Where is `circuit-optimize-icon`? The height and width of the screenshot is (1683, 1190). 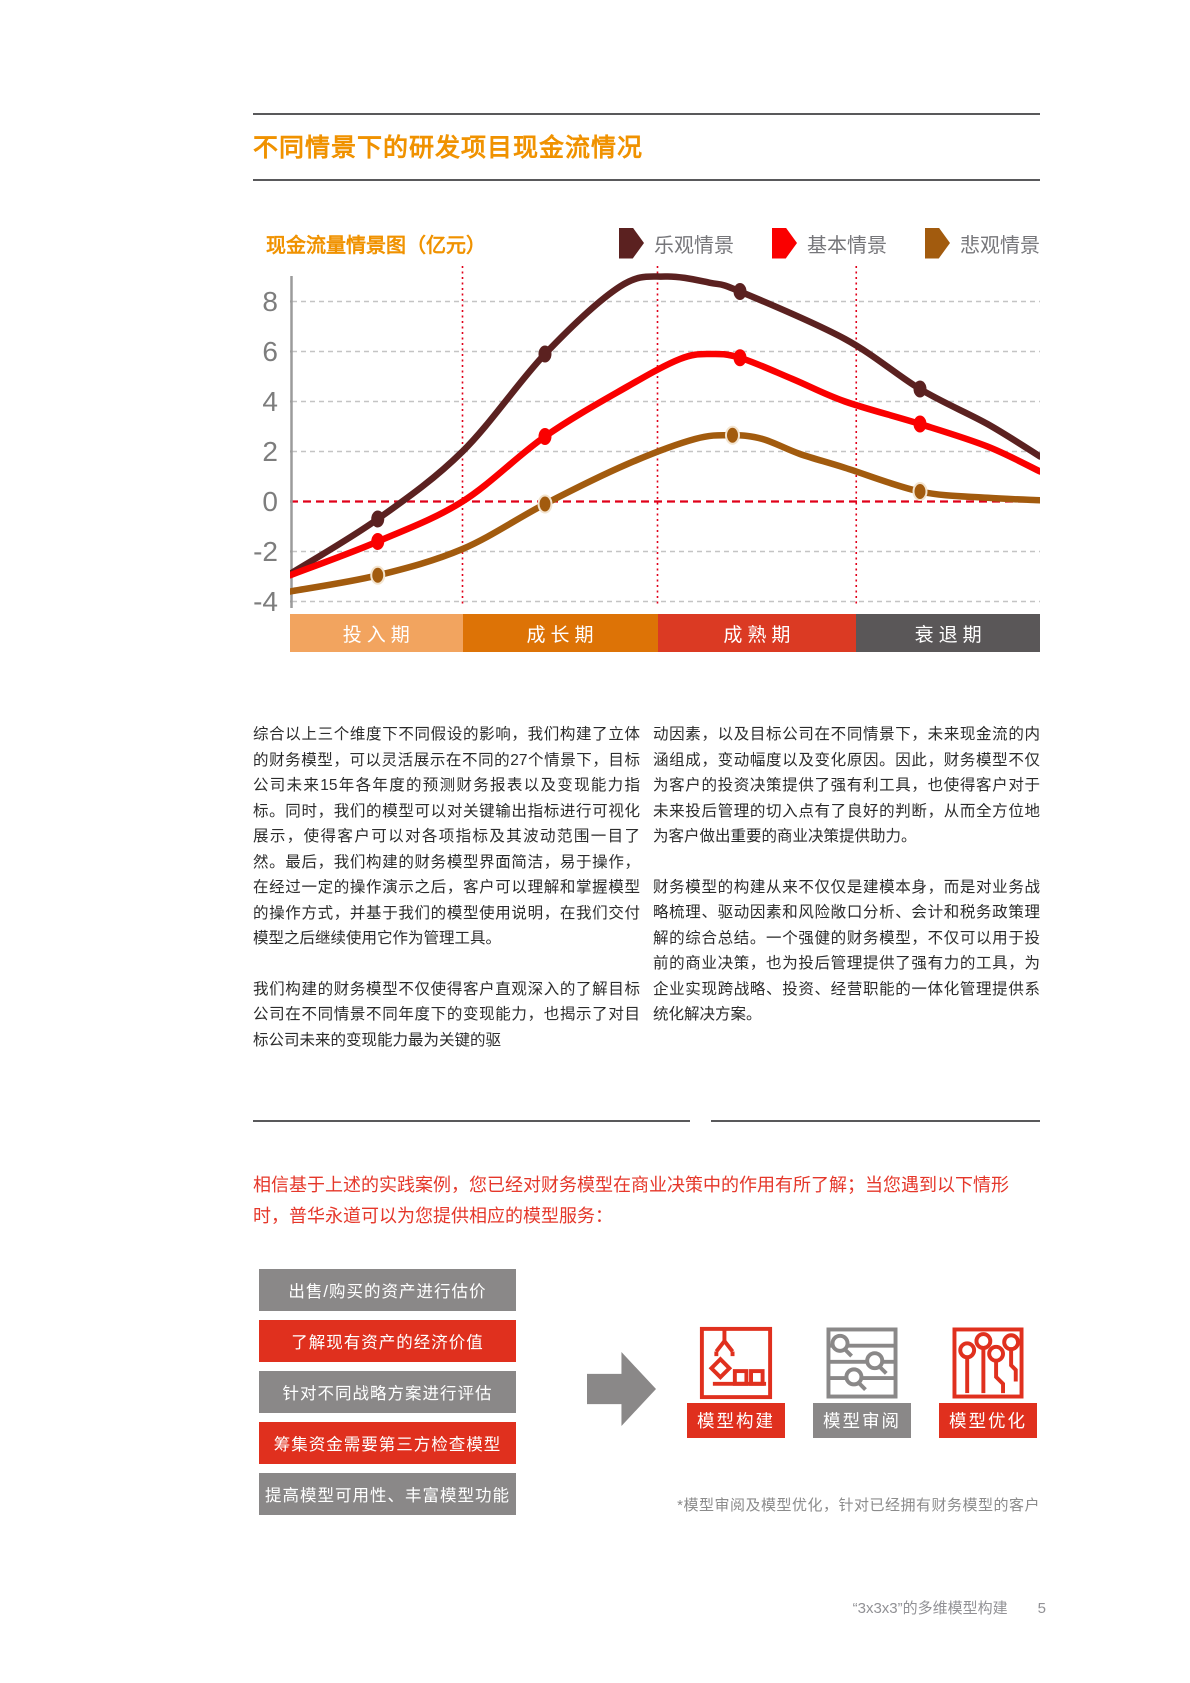
circuit-optimize-icon is located at coordinates (988, 1363).